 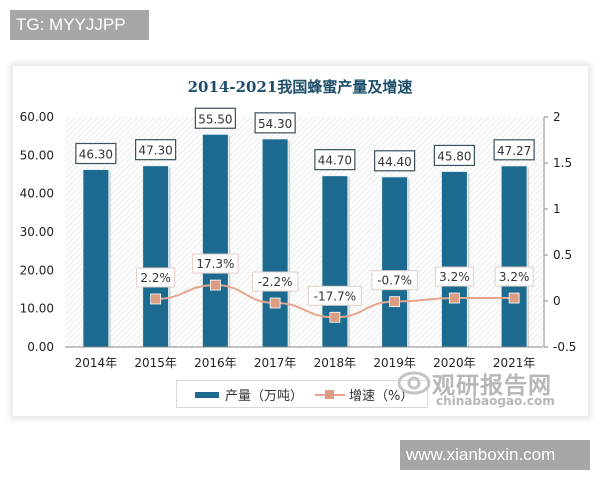 What do you see at coordinates (492, 386) in the screenshot?
I see `logo-name-cn: 观研报告网` at bounding box center [492, 386].